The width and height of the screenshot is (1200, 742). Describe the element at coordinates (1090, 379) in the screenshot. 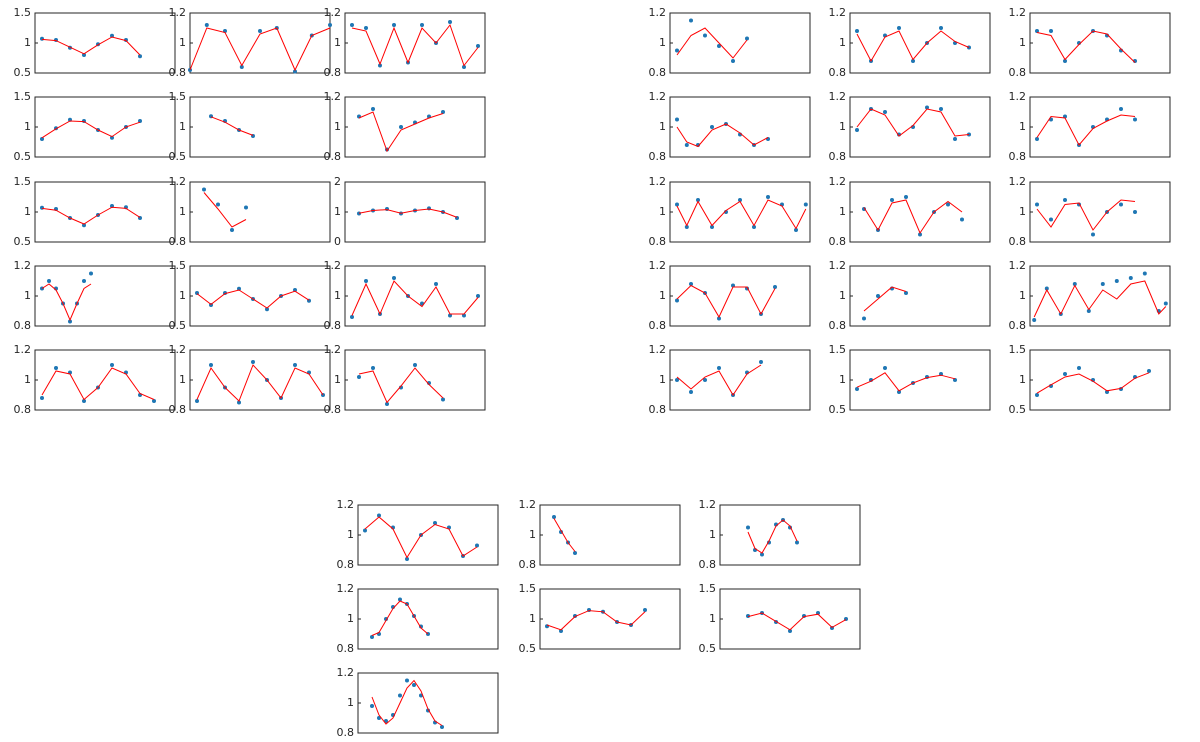

I see `panel: 0.5 1 1.5` at that location.